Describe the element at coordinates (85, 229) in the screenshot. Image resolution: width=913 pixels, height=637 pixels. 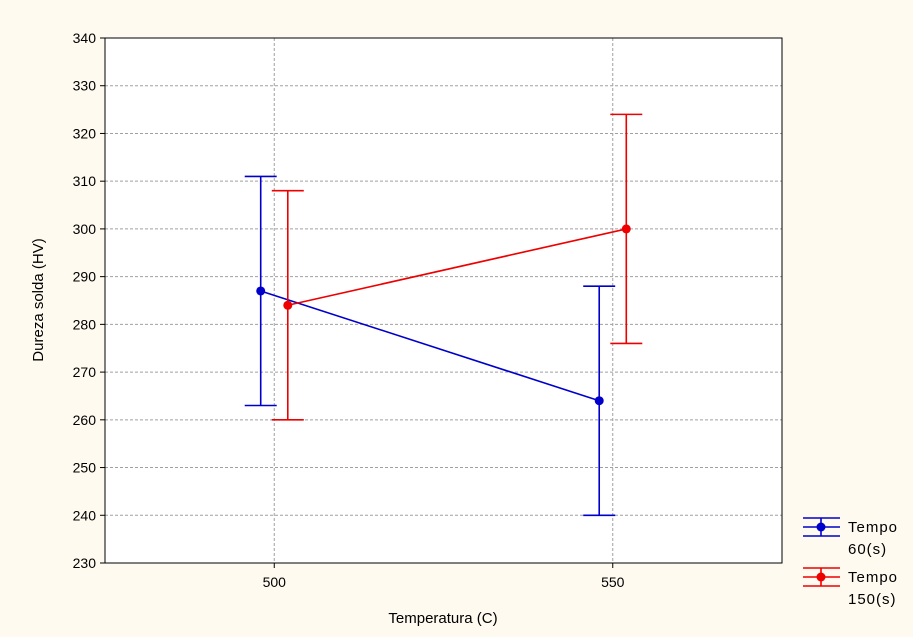
I see `y-tick-label: 300` at that location.